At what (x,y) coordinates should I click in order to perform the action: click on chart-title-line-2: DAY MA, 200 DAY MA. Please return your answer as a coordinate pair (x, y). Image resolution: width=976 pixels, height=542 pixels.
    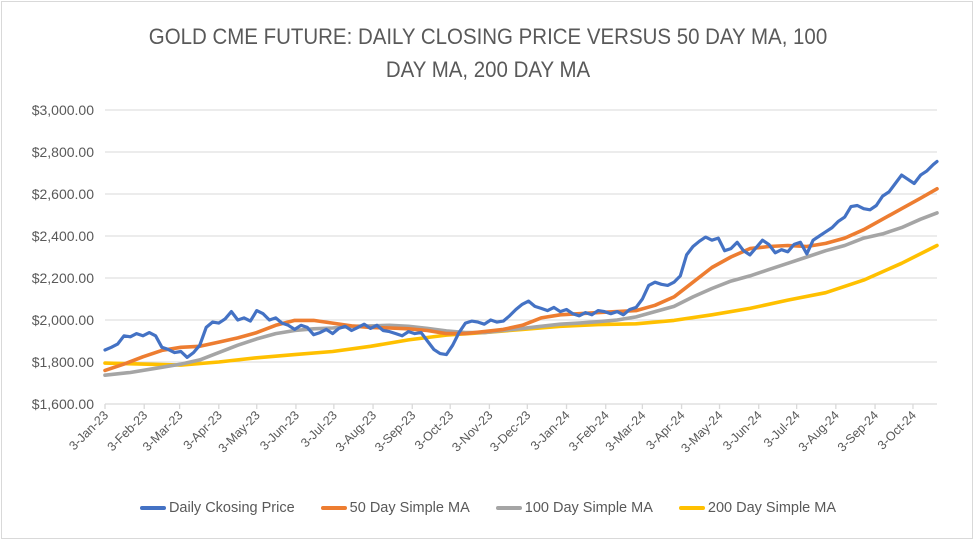
    Looking at the image, I should click on (488, 69).